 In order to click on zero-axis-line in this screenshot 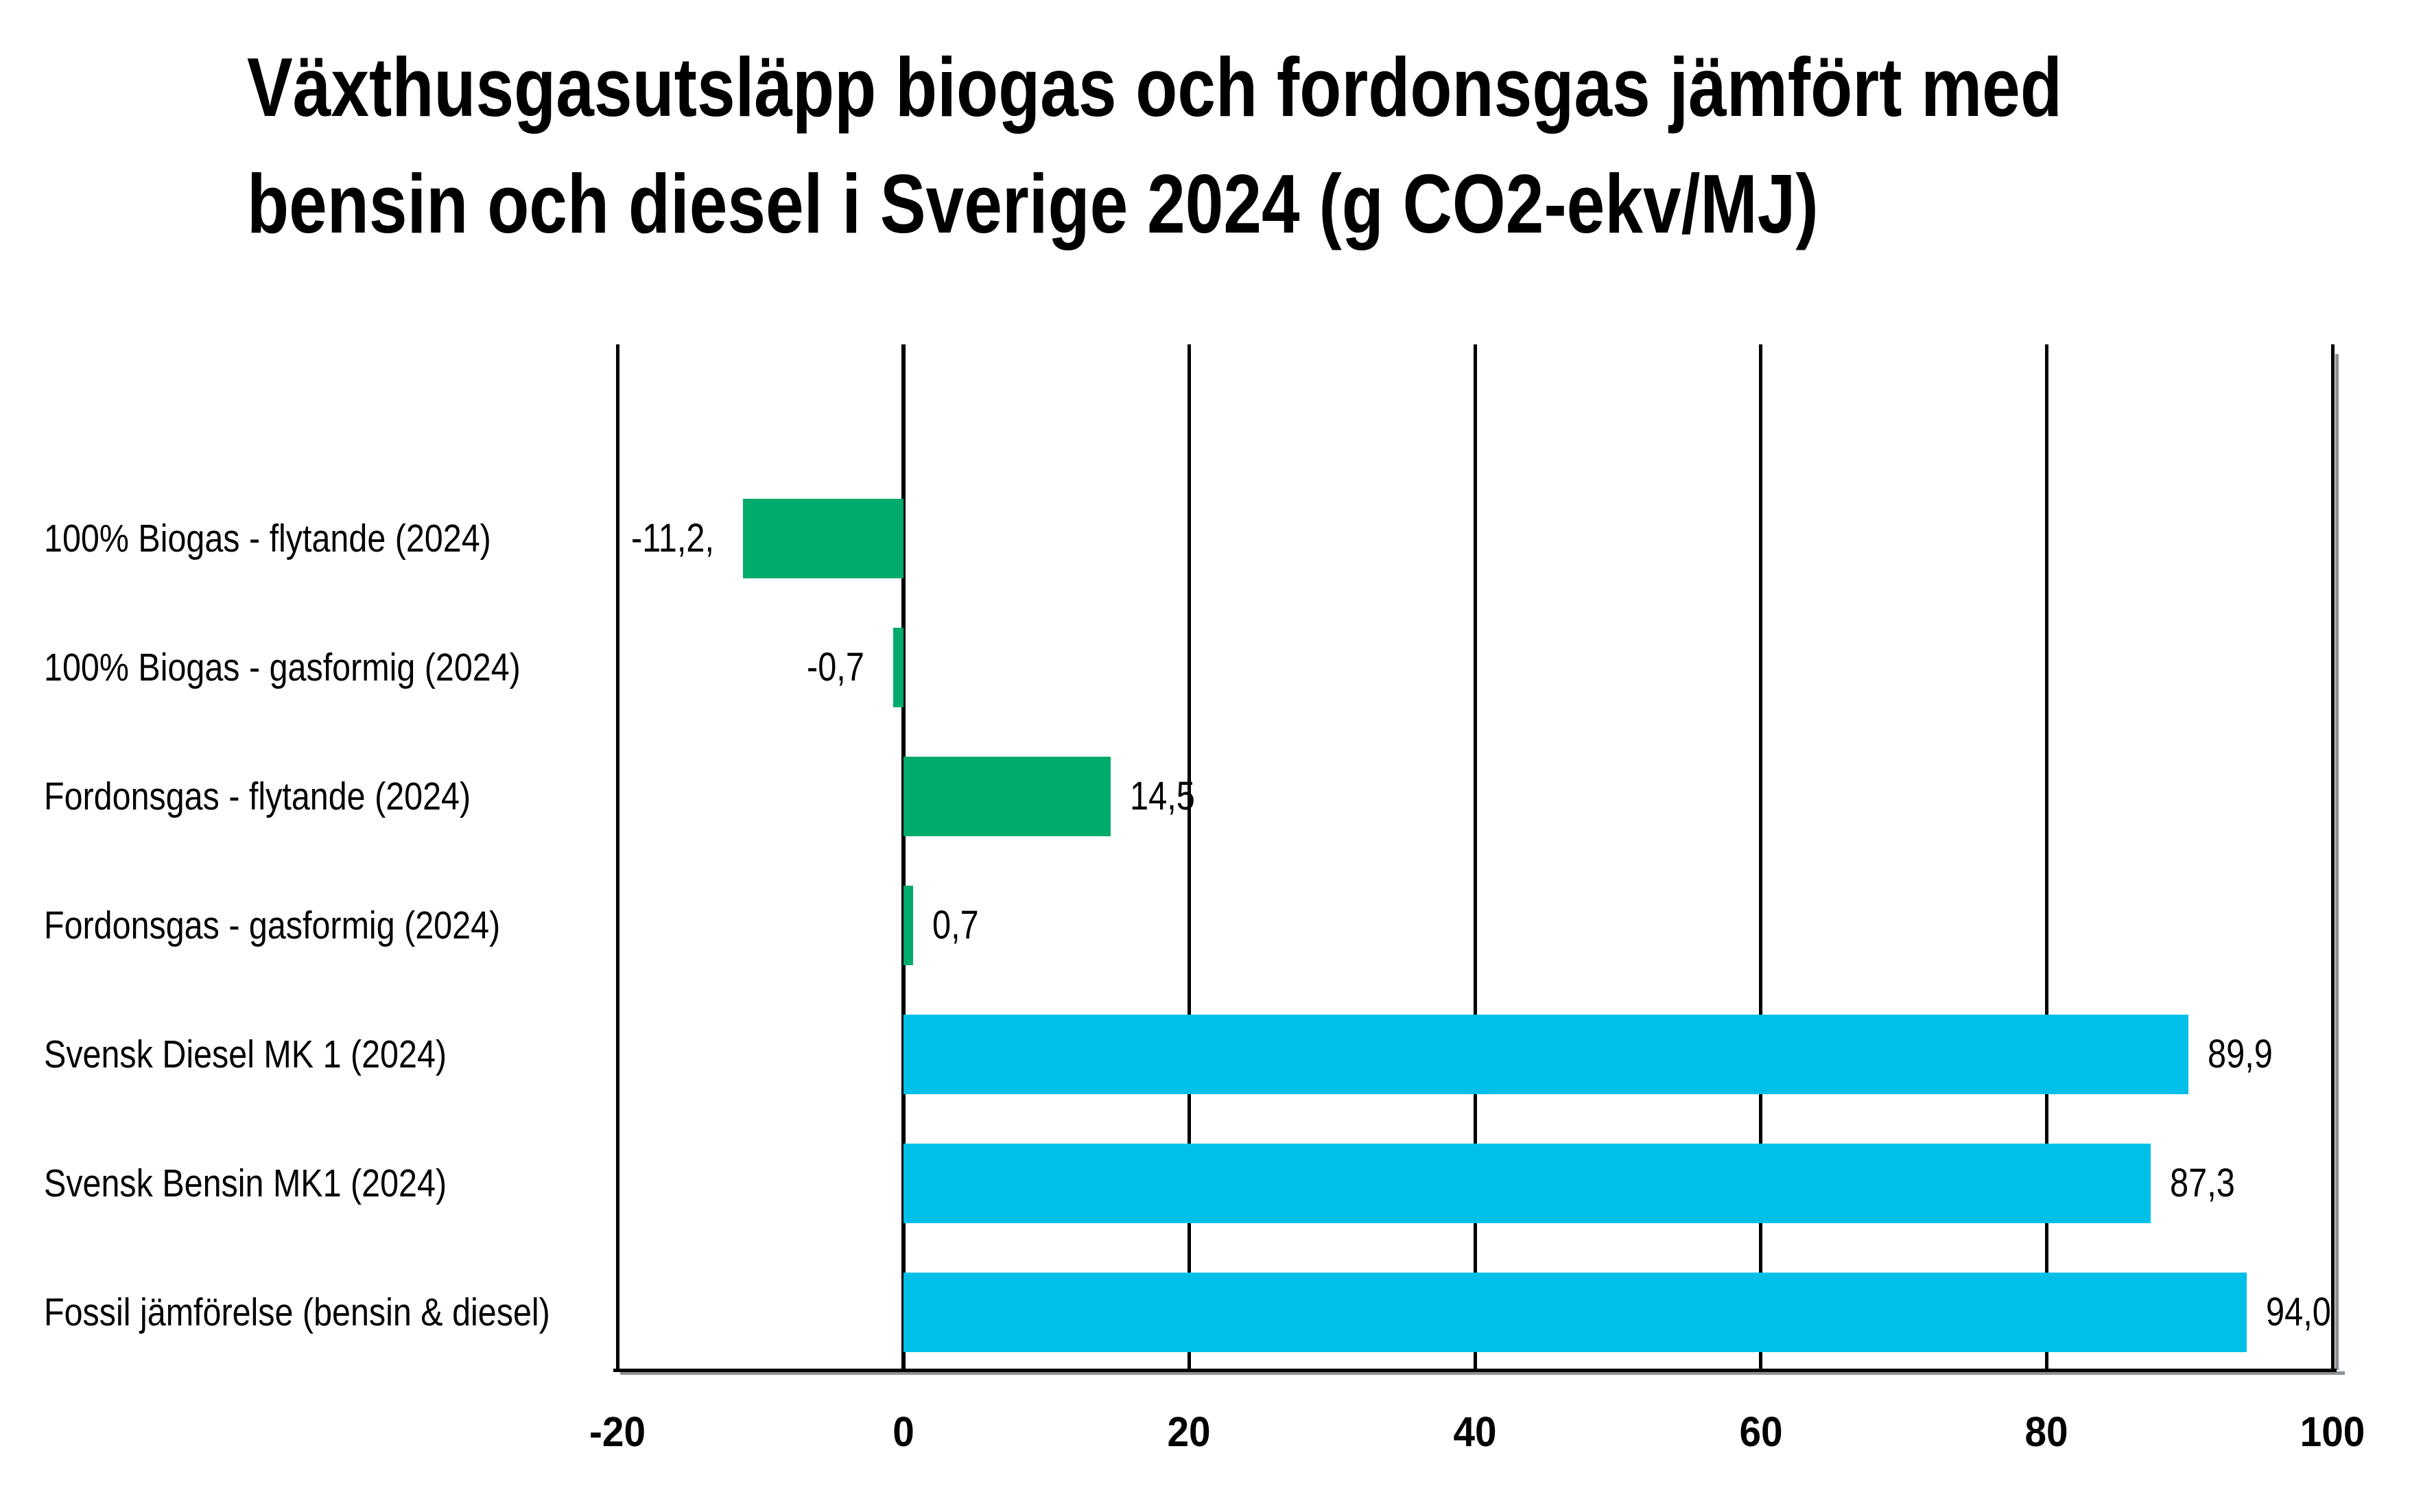, I will do `click(903, 857)`.